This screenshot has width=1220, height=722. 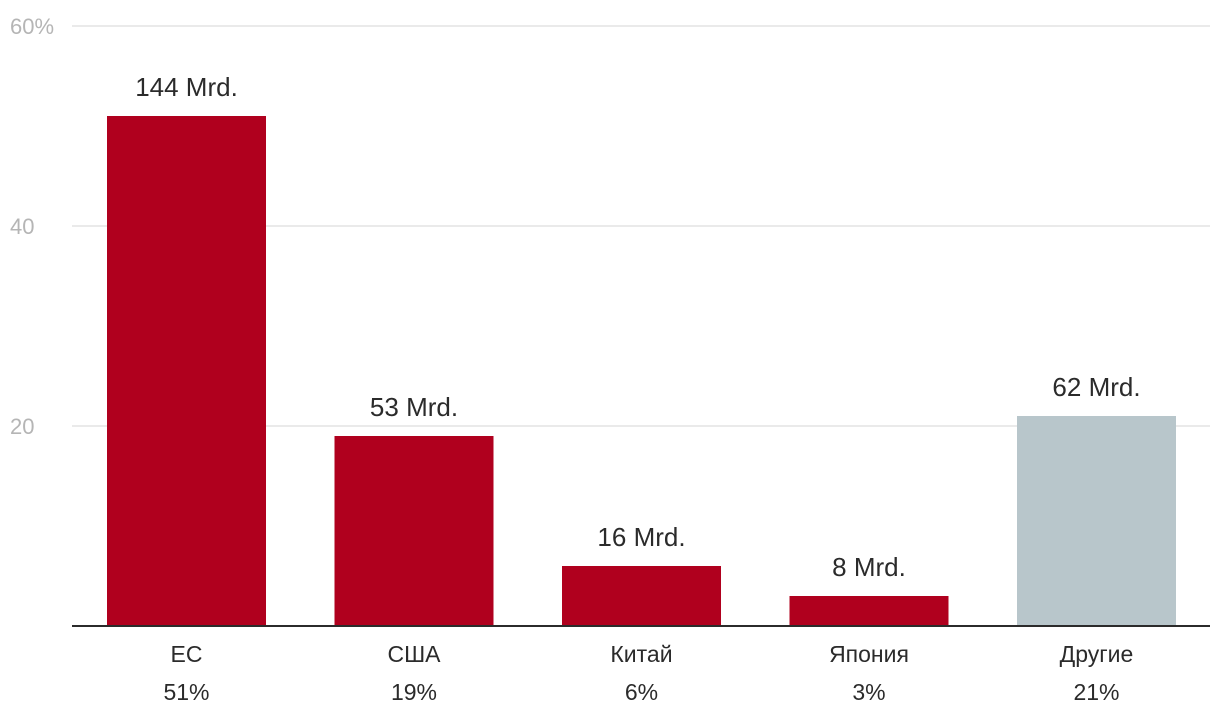 I want to click on percent-label: 51%, so click(x=186, y=692).